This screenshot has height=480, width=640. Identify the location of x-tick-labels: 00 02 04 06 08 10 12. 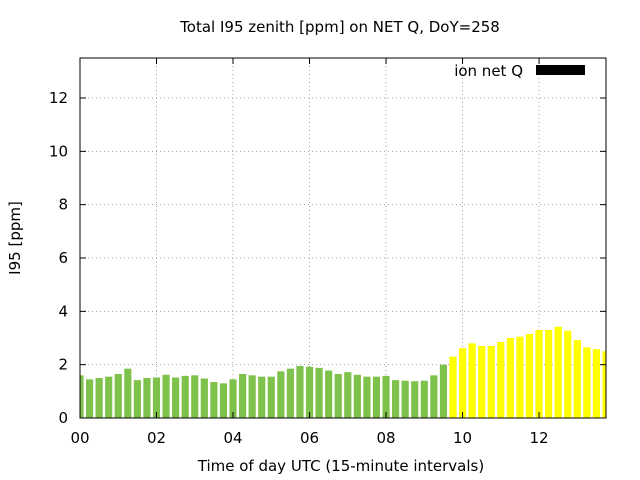
(309, 438).